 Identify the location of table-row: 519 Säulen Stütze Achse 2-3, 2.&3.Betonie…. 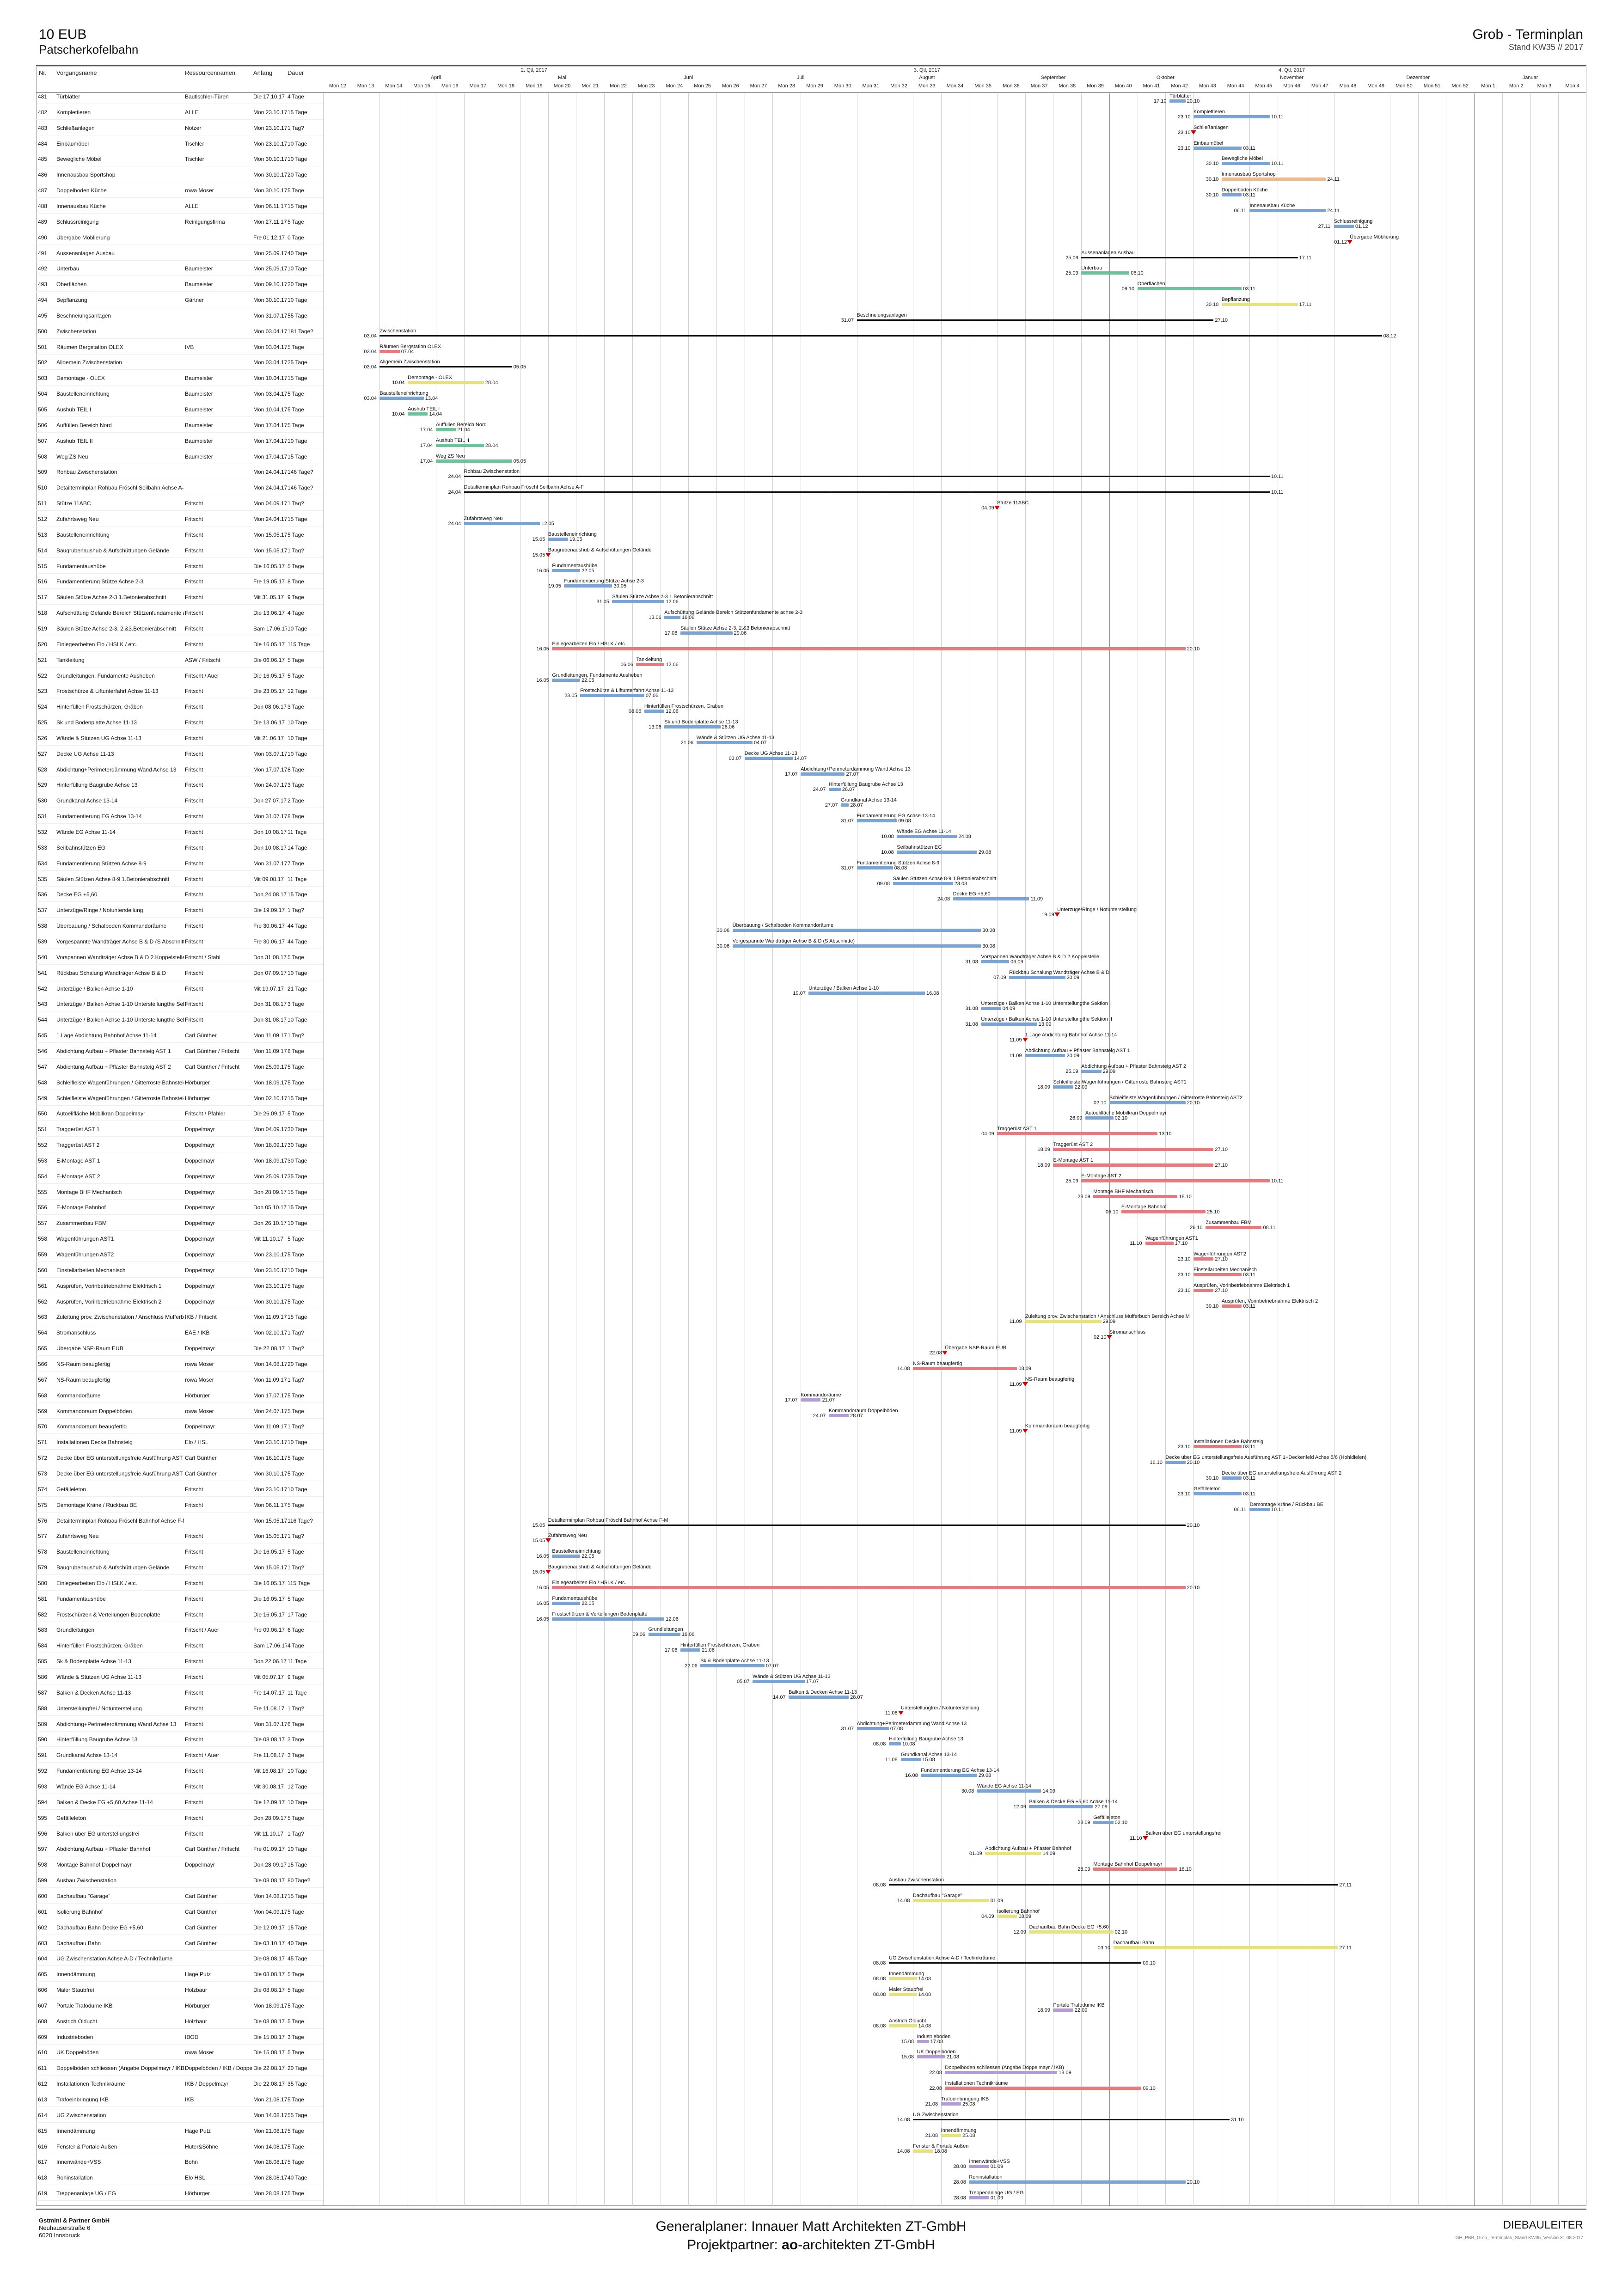
(180, 630).